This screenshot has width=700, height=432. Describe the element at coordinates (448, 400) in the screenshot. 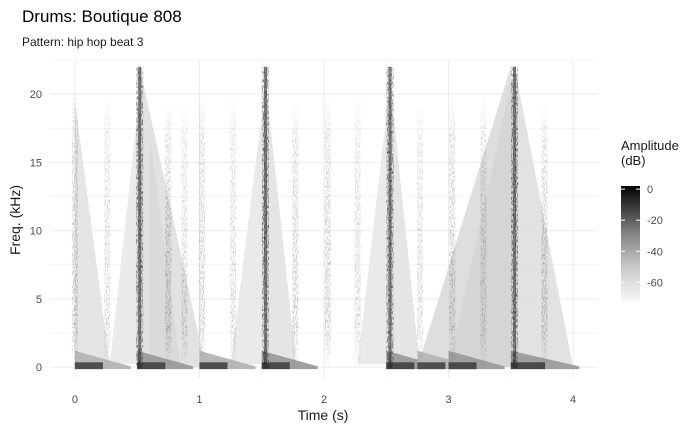

I see `x-tick-label: 3` at that location.